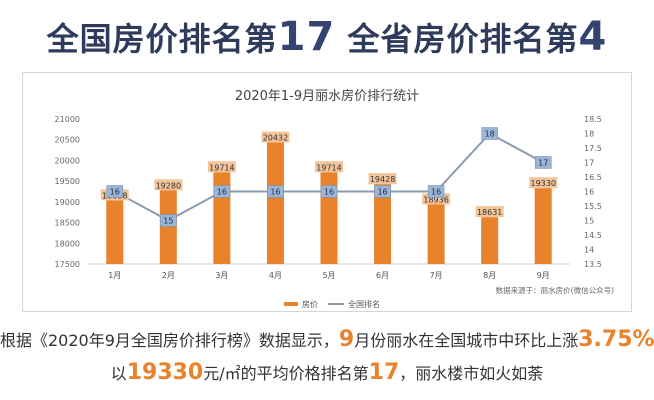 This screenshot has height=400, width=654. Describe the element at coordinates (589, 221) in the screenshot. I see `y2-tick-label: 15` at that location.